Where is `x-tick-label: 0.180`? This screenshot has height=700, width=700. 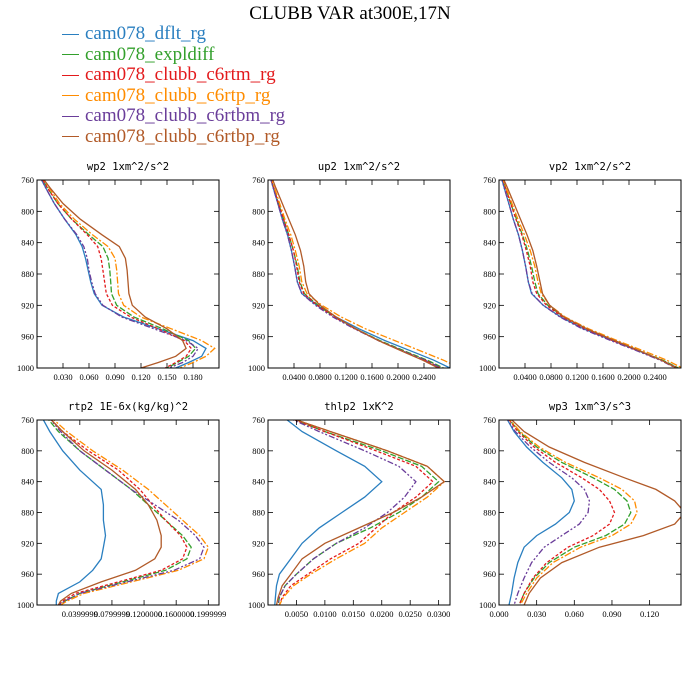
x-tick-label: 0.180 is located at coordinates (192, 377).